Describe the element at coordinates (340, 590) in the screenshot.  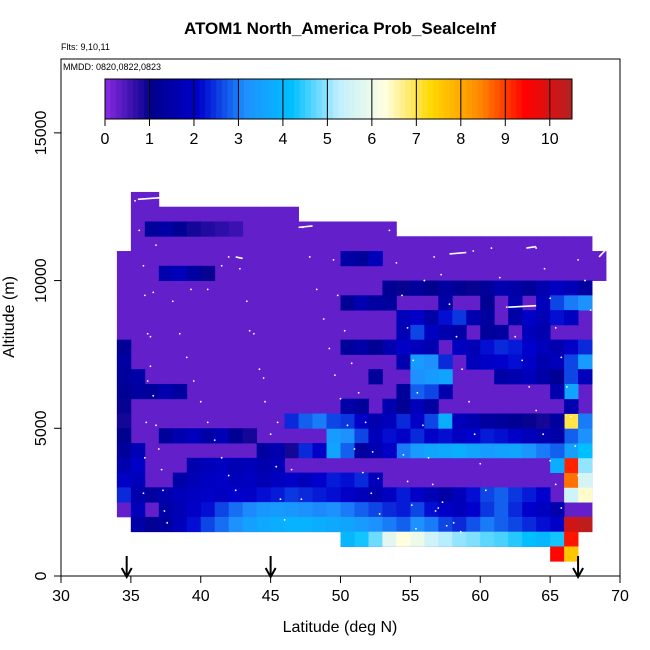
I see `x-axis: 30 35 40 45 50 55 60 65 70` at that location.